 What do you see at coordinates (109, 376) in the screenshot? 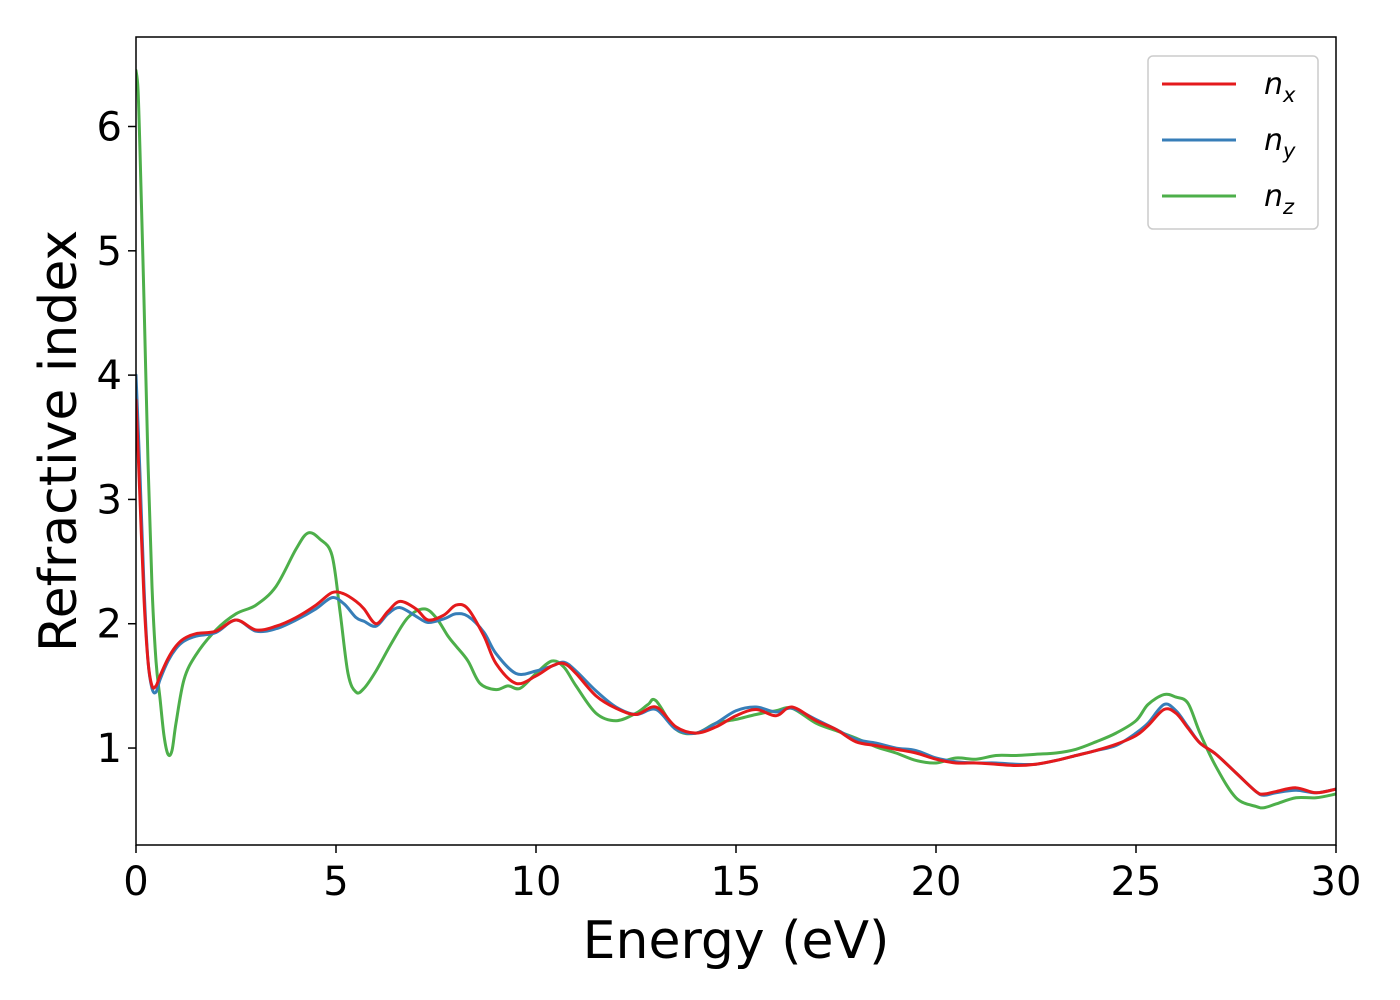
I see `y-tick-label: 4` at bounding box center [109, 376].